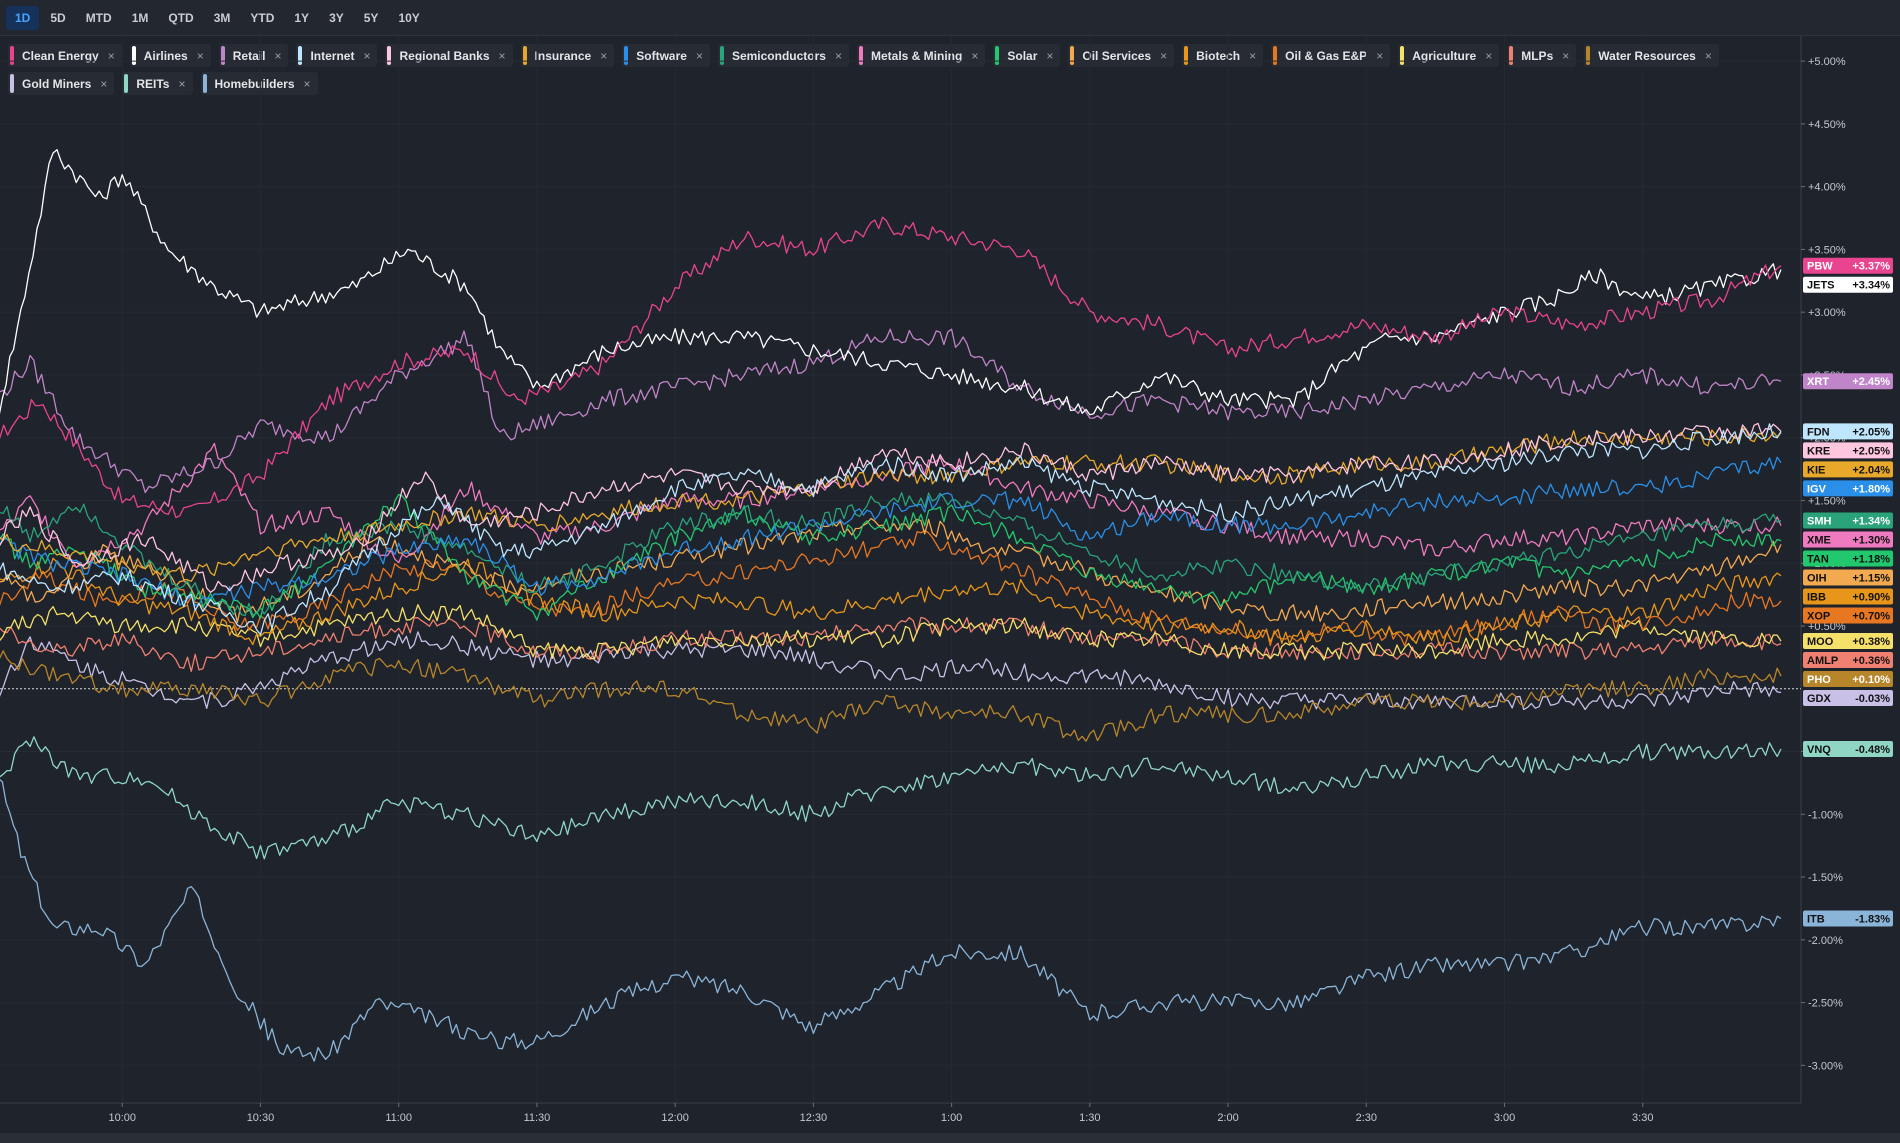 Image resolution: width=1900 pixels, height=1143 pixels. Describe the element at coordinates (1816, 919) in the screenshot. I see `ticker-symbol: ITB` at that location.